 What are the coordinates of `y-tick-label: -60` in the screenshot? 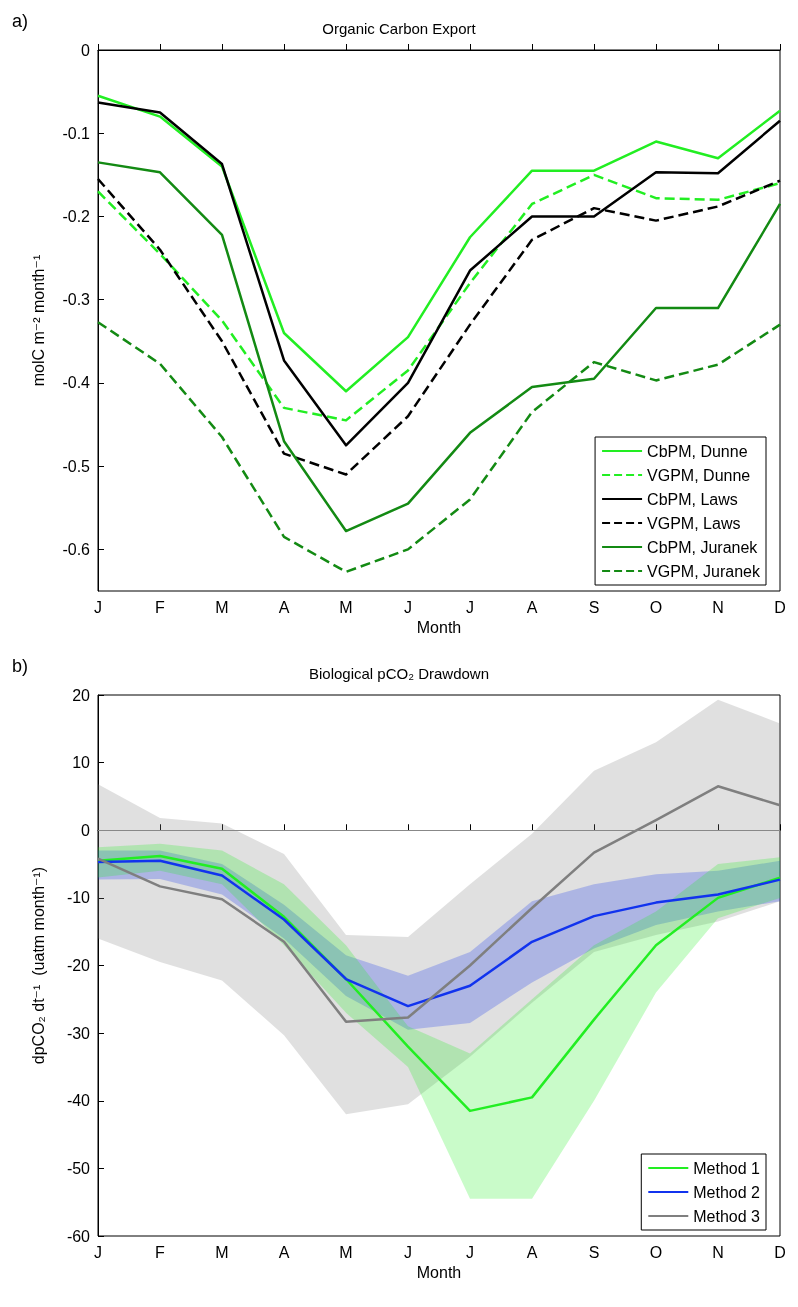 It's located at (78, 1236).